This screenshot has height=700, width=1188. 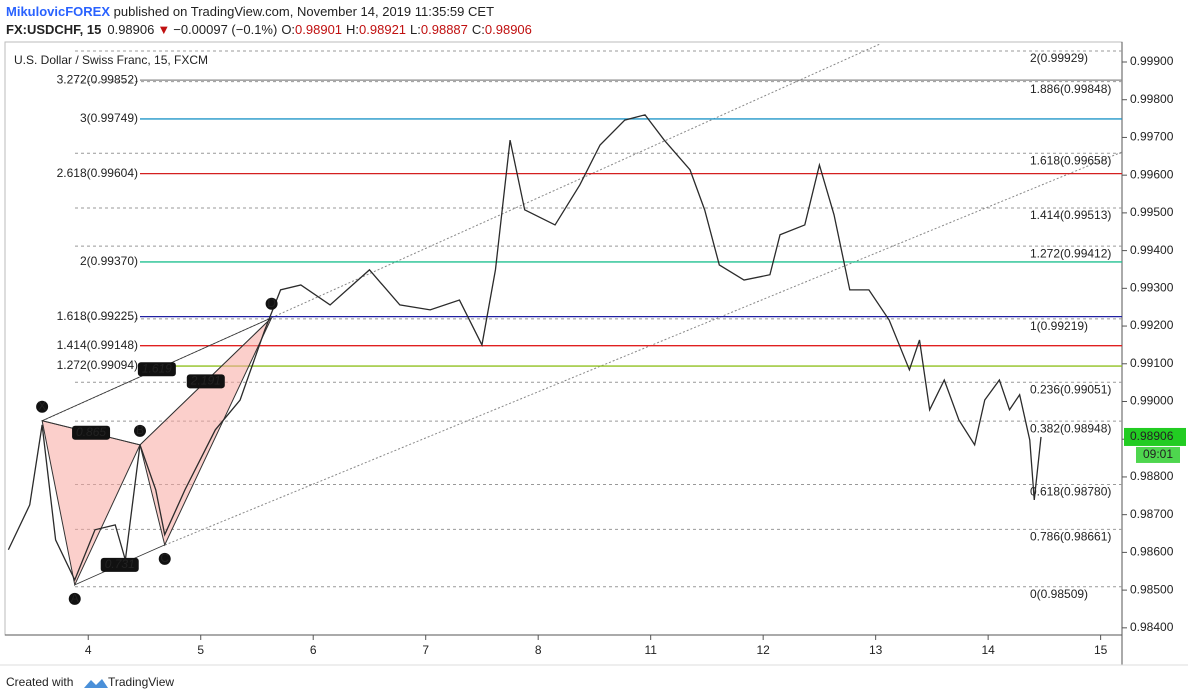 I want to click on fib-label: 2.618(0.99604), so click(x=97, y=173).